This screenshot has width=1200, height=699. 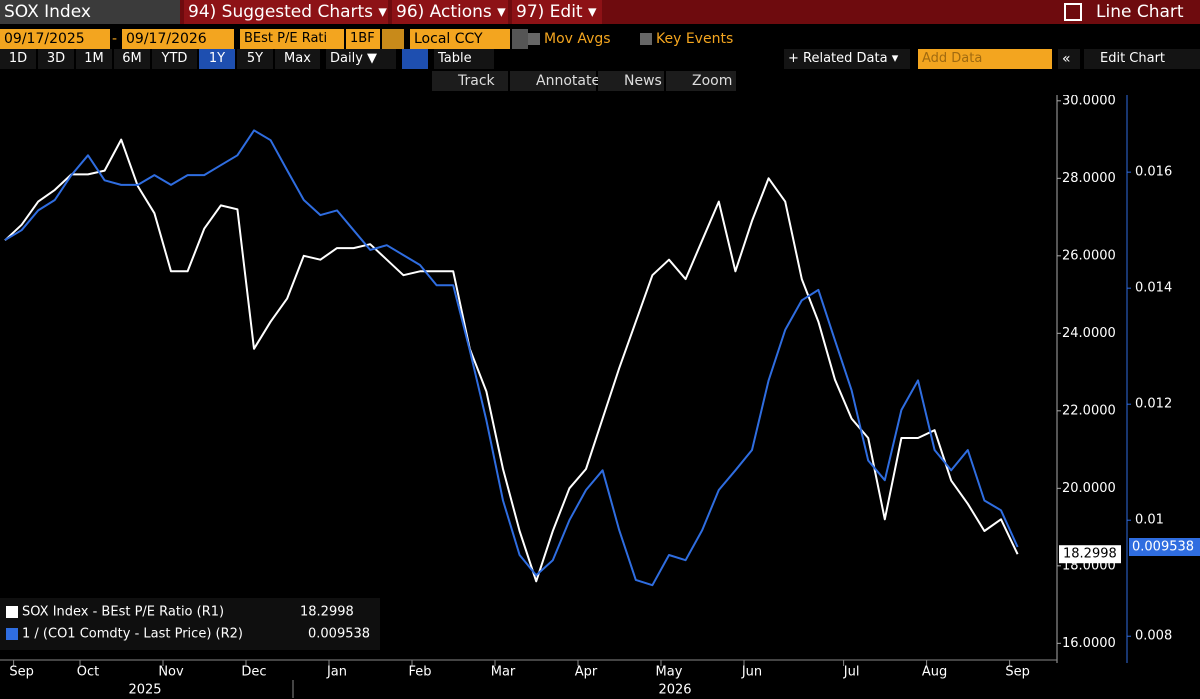 What do you see at coordinates (253, 672) in the screenshot?
I see `x-tick-label: Dec` at bounding box center [253, 672].